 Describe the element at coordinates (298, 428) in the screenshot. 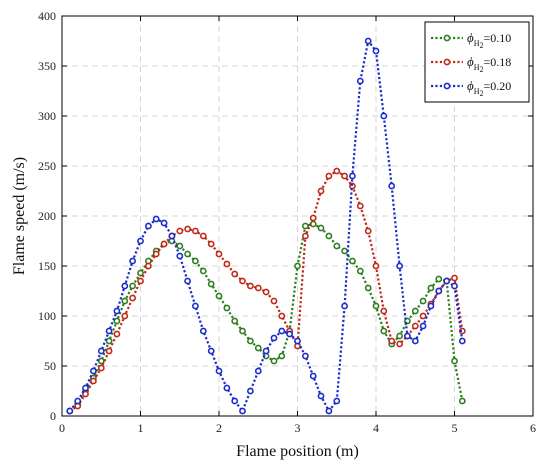

I see `x-tick-label: 3` at that location.